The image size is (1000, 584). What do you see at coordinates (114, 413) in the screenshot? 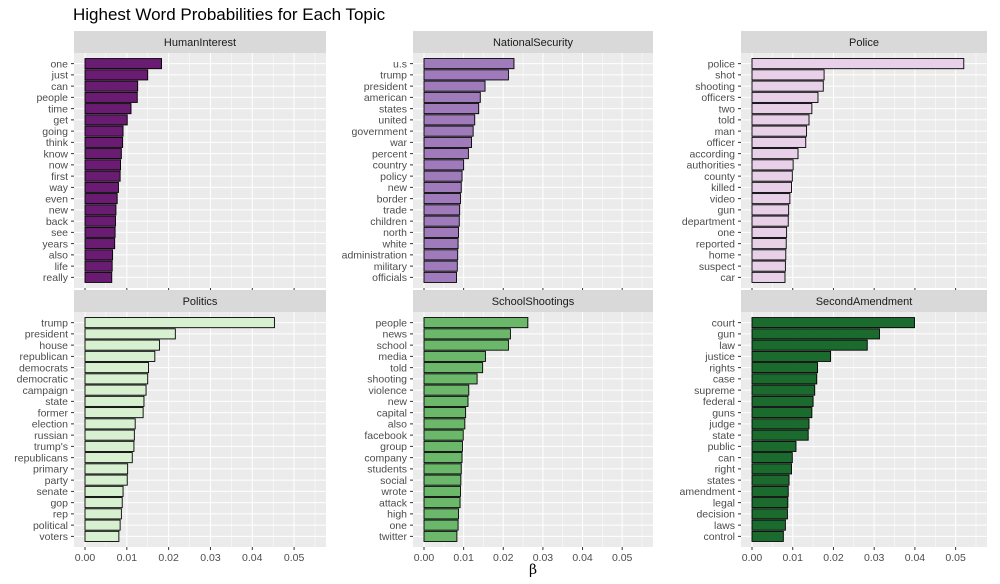
I see `bar-former` at bounding box center [114, 413].